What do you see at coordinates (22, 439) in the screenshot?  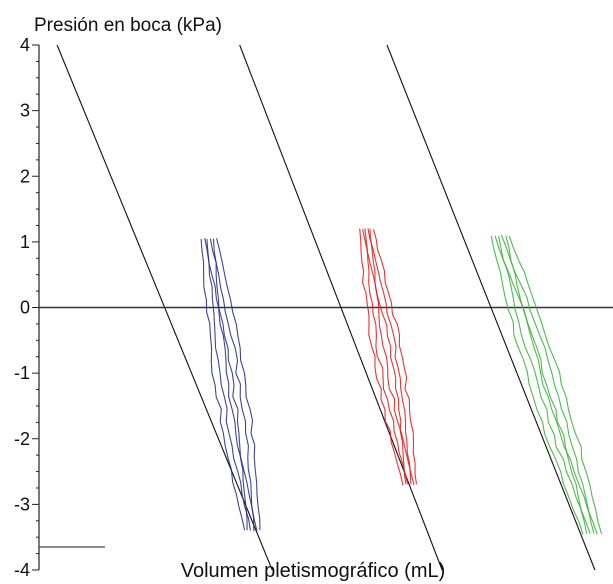 I see `y-tick-label: -2` at bounding box center [22, 439].